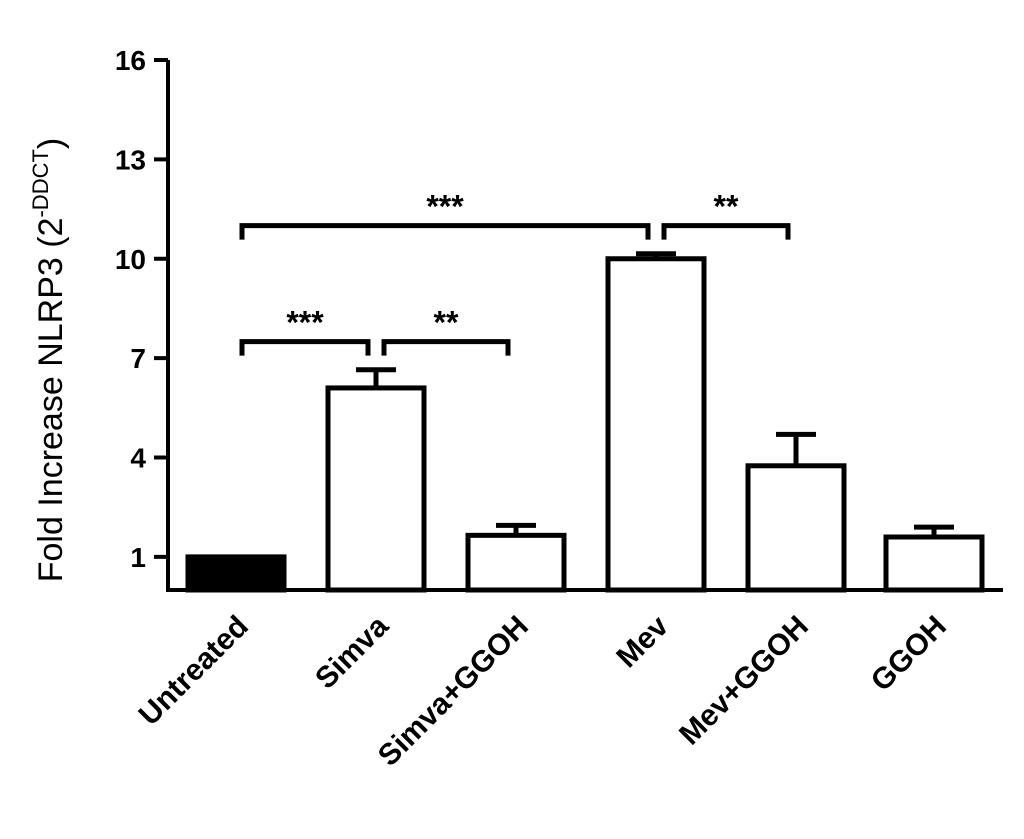  What do you see at coordinates (453, 691) in the screenshot?
I see `x-category-label-2: Simva+GGOH` at bounding box center [453, 691].